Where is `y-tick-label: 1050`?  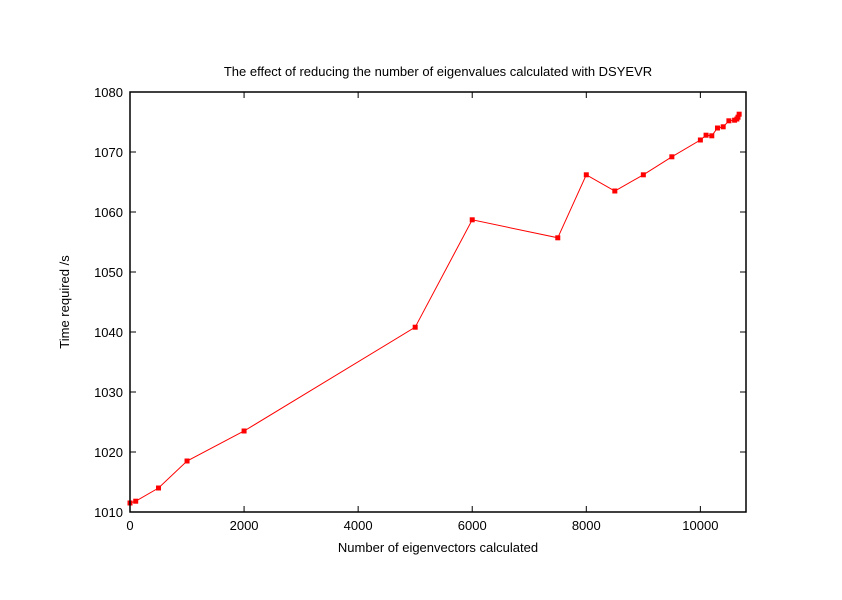 y-tick-label: 1050 is located at coordinates (108, 272).